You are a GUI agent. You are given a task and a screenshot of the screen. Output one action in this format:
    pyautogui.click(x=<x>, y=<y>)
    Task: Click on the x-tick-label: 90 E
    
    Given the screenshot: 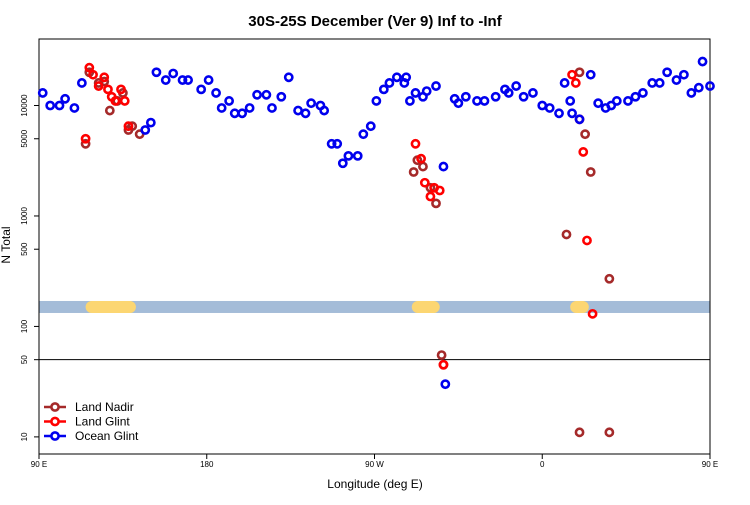 What is the action you would take?
    pyautogui.click(x=39, y=464)
    